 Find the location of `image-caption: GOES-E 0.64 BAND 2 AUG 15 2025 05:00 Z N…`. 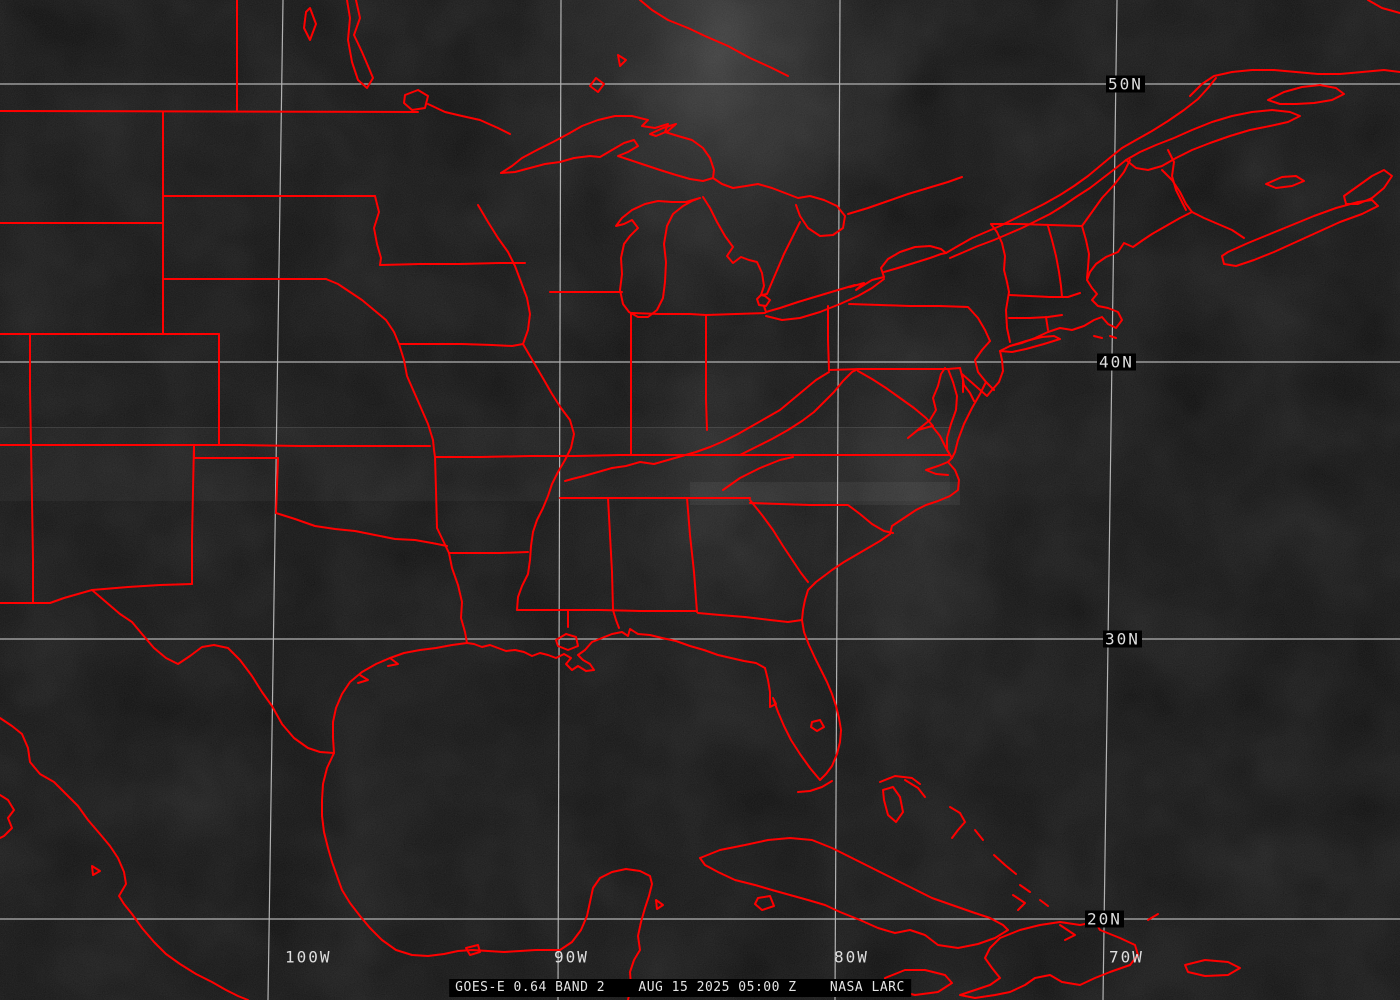

image-caption: GOES-E 0.64 BAND 2 AUG 15 2025 05:00 Z N… is located at coordinates (680, 988).